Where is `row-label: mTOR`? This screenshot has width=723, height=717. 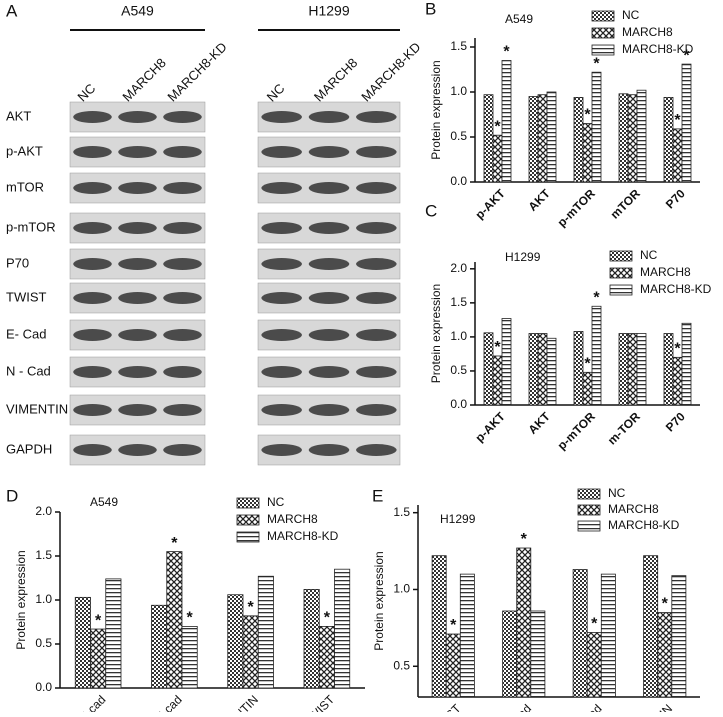
row-label: mTOR is located at coordinates (25, 186).